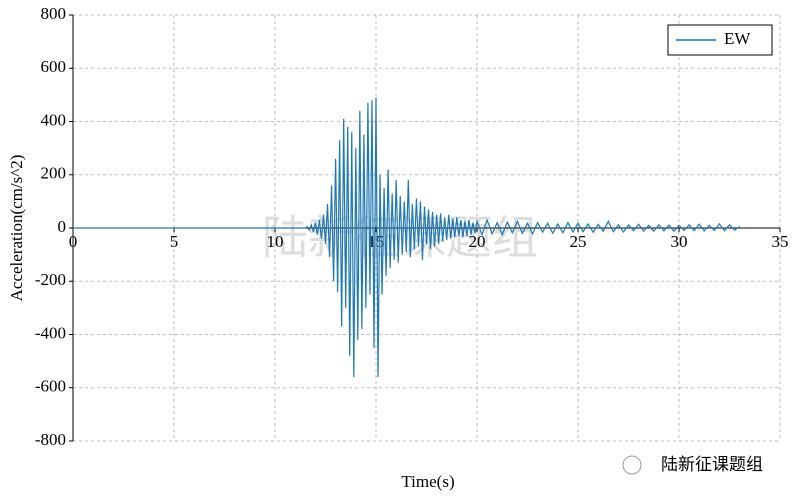 This screenshot has width=800, height=501. Describe the element at coordinates (712, 465) in the screenshot. I see `footer-text: 陆新征课题组` at that location.